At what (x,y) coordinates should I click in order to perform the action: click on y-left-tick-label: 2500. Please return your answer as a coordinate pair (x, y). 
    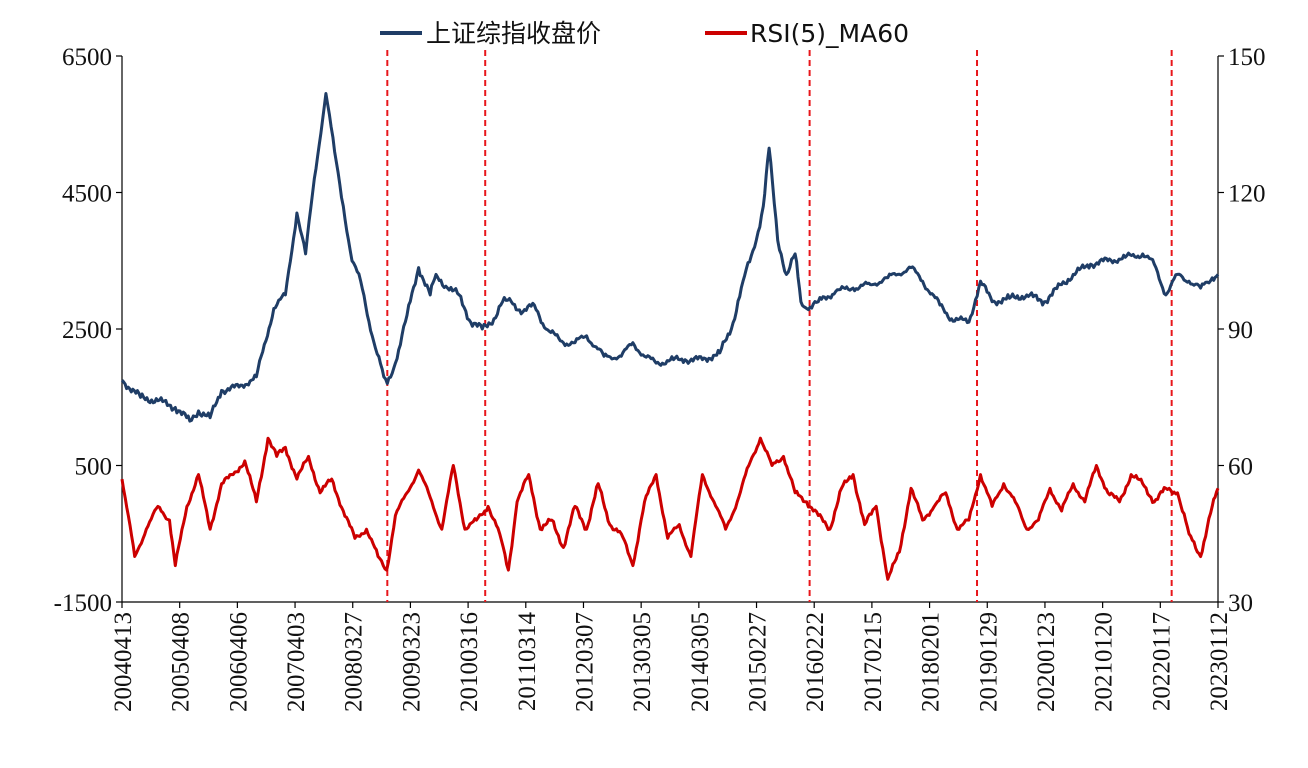
    Looking at the image, I should click on (87, 330).